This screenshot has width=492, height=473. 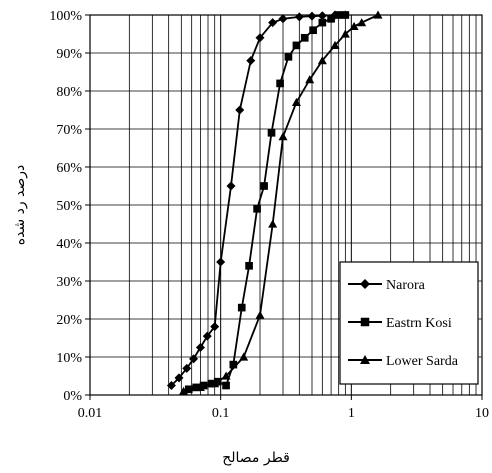 I want to click on y-tick-label: 20%, so click(x=69, y=320).